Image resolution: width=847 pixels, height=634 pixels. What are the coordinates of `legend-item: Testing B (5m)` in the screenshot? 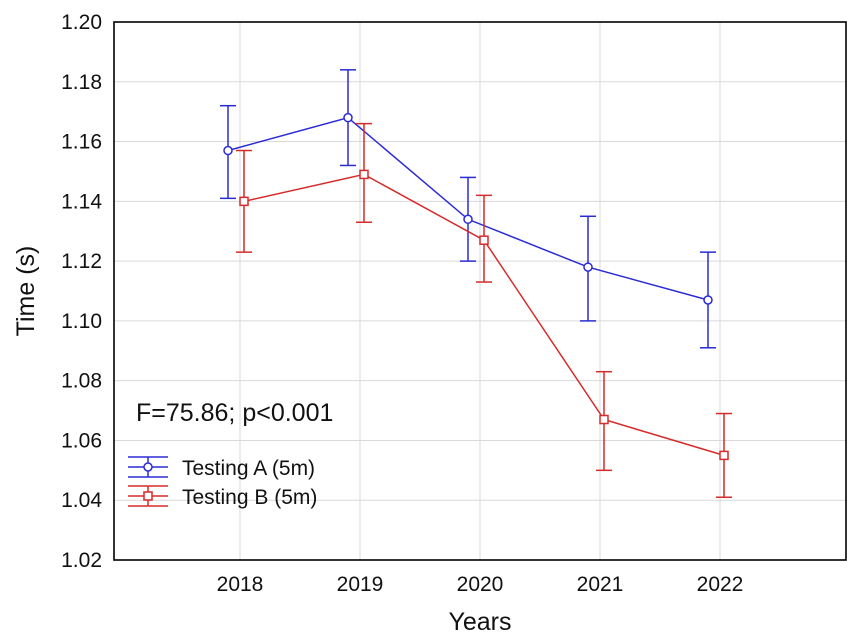 It's located at (222, 497).